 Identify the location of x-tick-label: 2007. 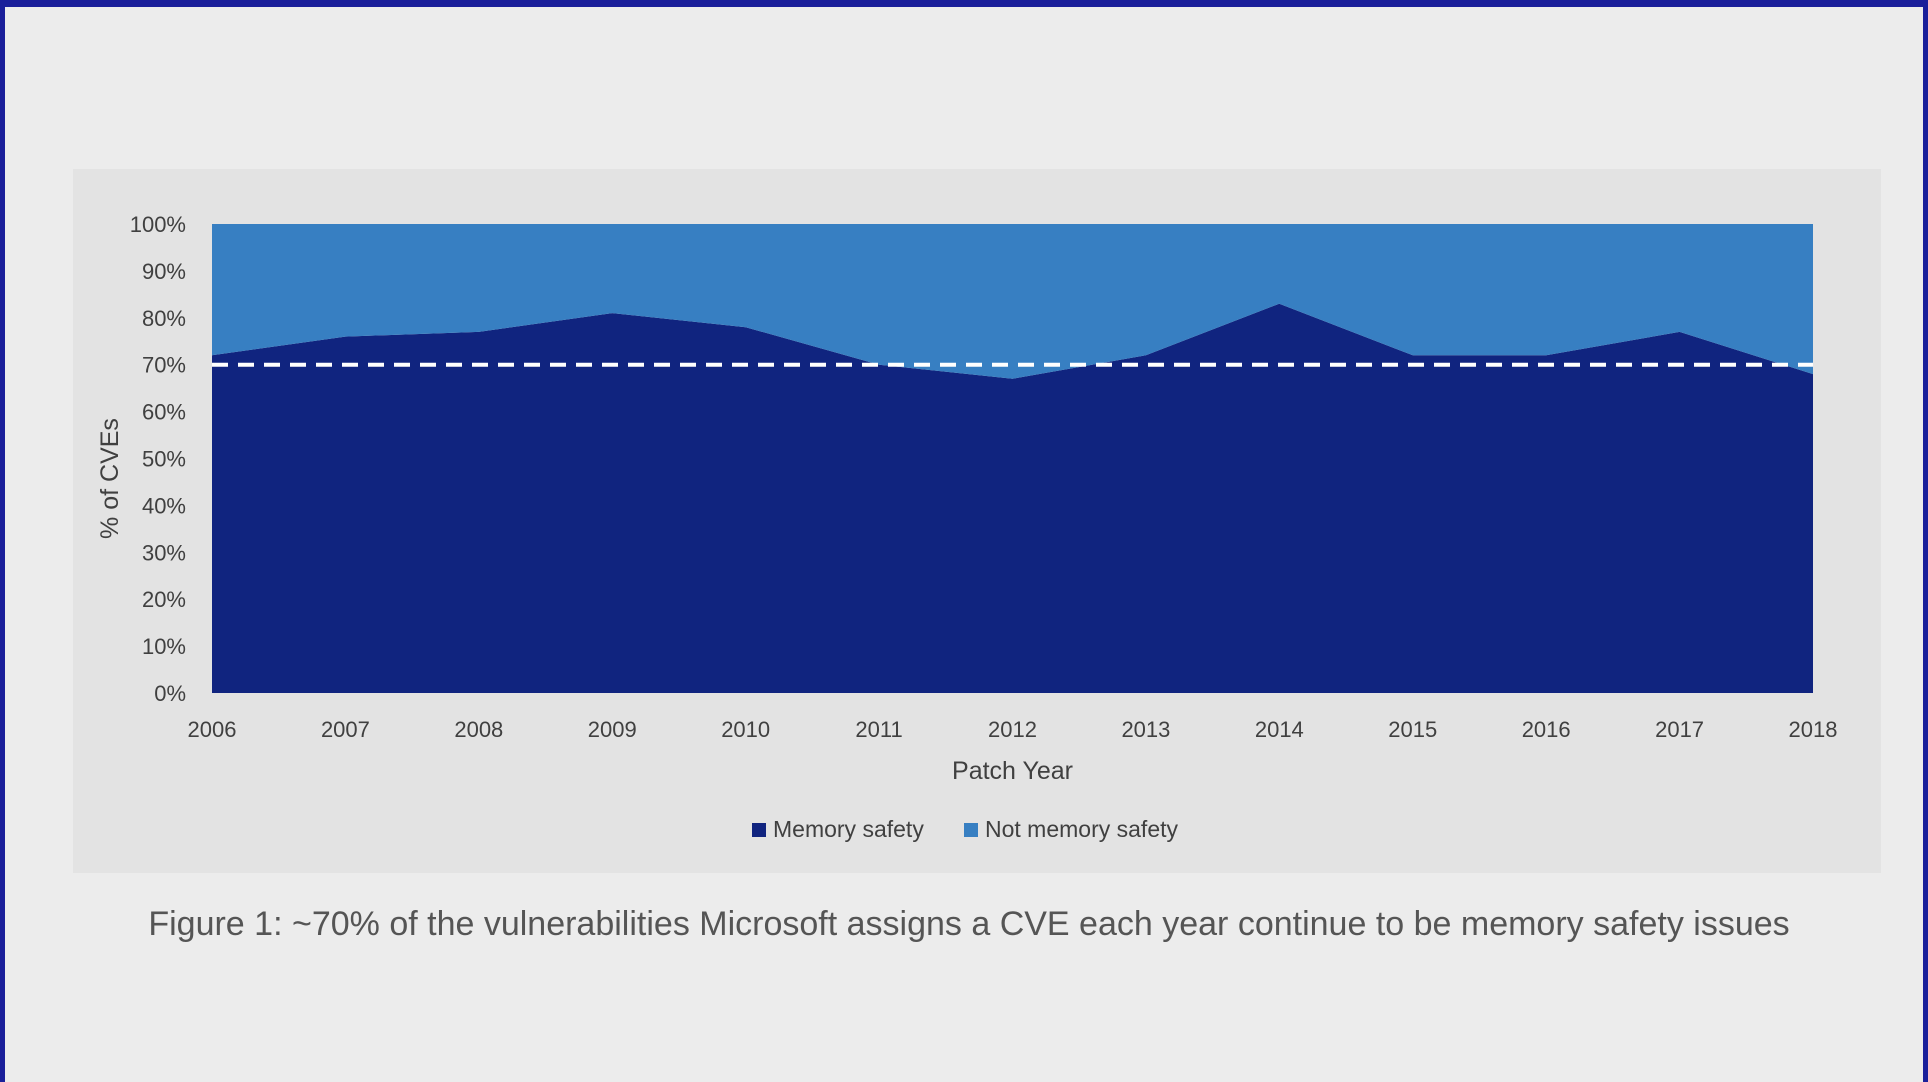
(345, 729).